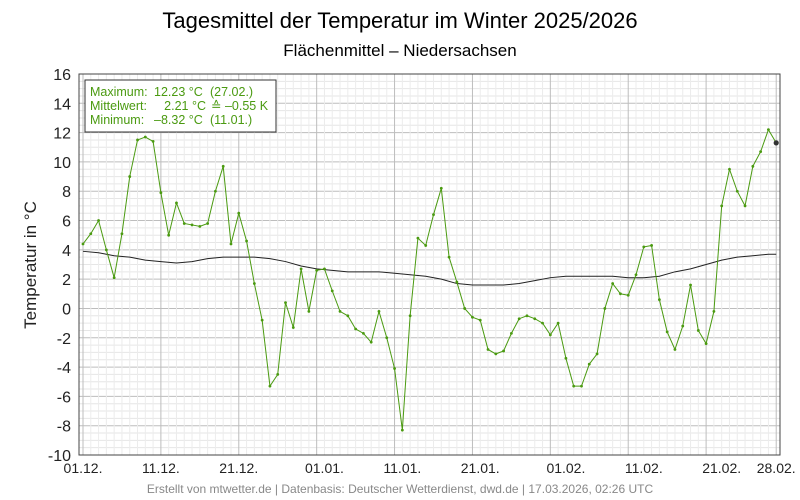 The width and height of the screenshot is (800, 500). I want to click on series-normal, so click(429, 268).